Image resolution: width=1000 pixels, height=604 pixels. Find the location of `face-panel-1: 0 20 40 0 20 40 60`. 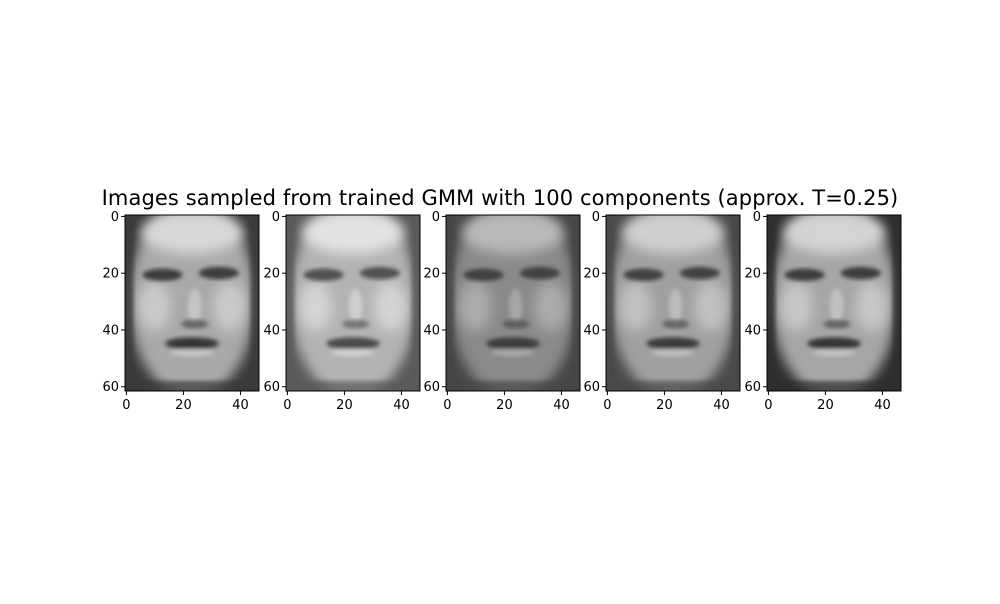

face-panel-1: 0 20 40 0 20 40 60 is located at coordinates (181, 311).